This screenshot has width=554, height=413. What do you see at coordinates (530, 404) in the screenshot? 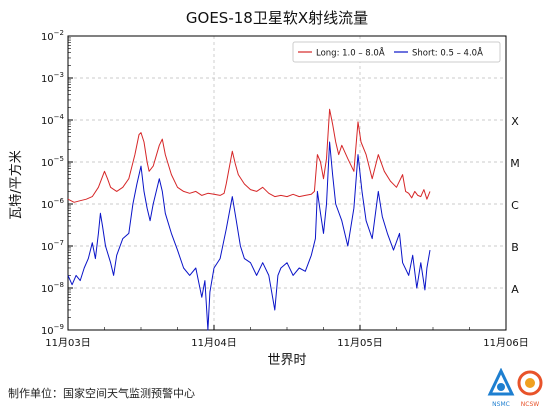
I see `ncsw-logo-label: NCSW` at bounding box center [530, 404].